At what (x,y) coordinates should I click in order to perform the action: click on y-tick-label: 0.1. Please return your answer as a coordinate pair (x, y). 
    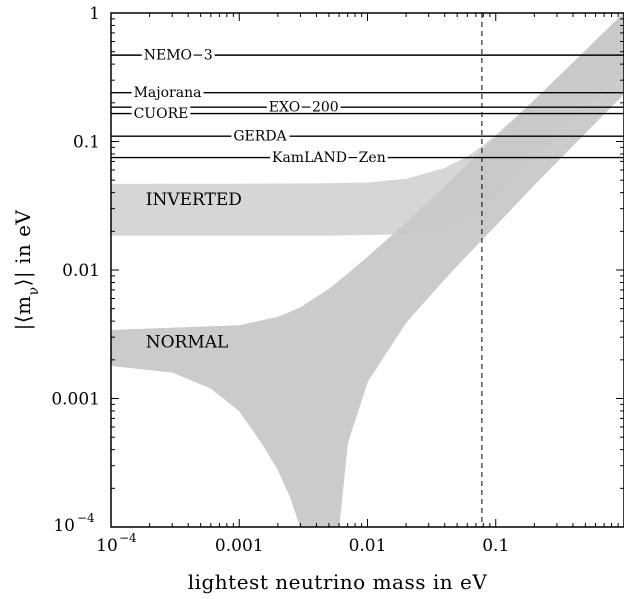
    Looking at the image, I should click on (86, 143).